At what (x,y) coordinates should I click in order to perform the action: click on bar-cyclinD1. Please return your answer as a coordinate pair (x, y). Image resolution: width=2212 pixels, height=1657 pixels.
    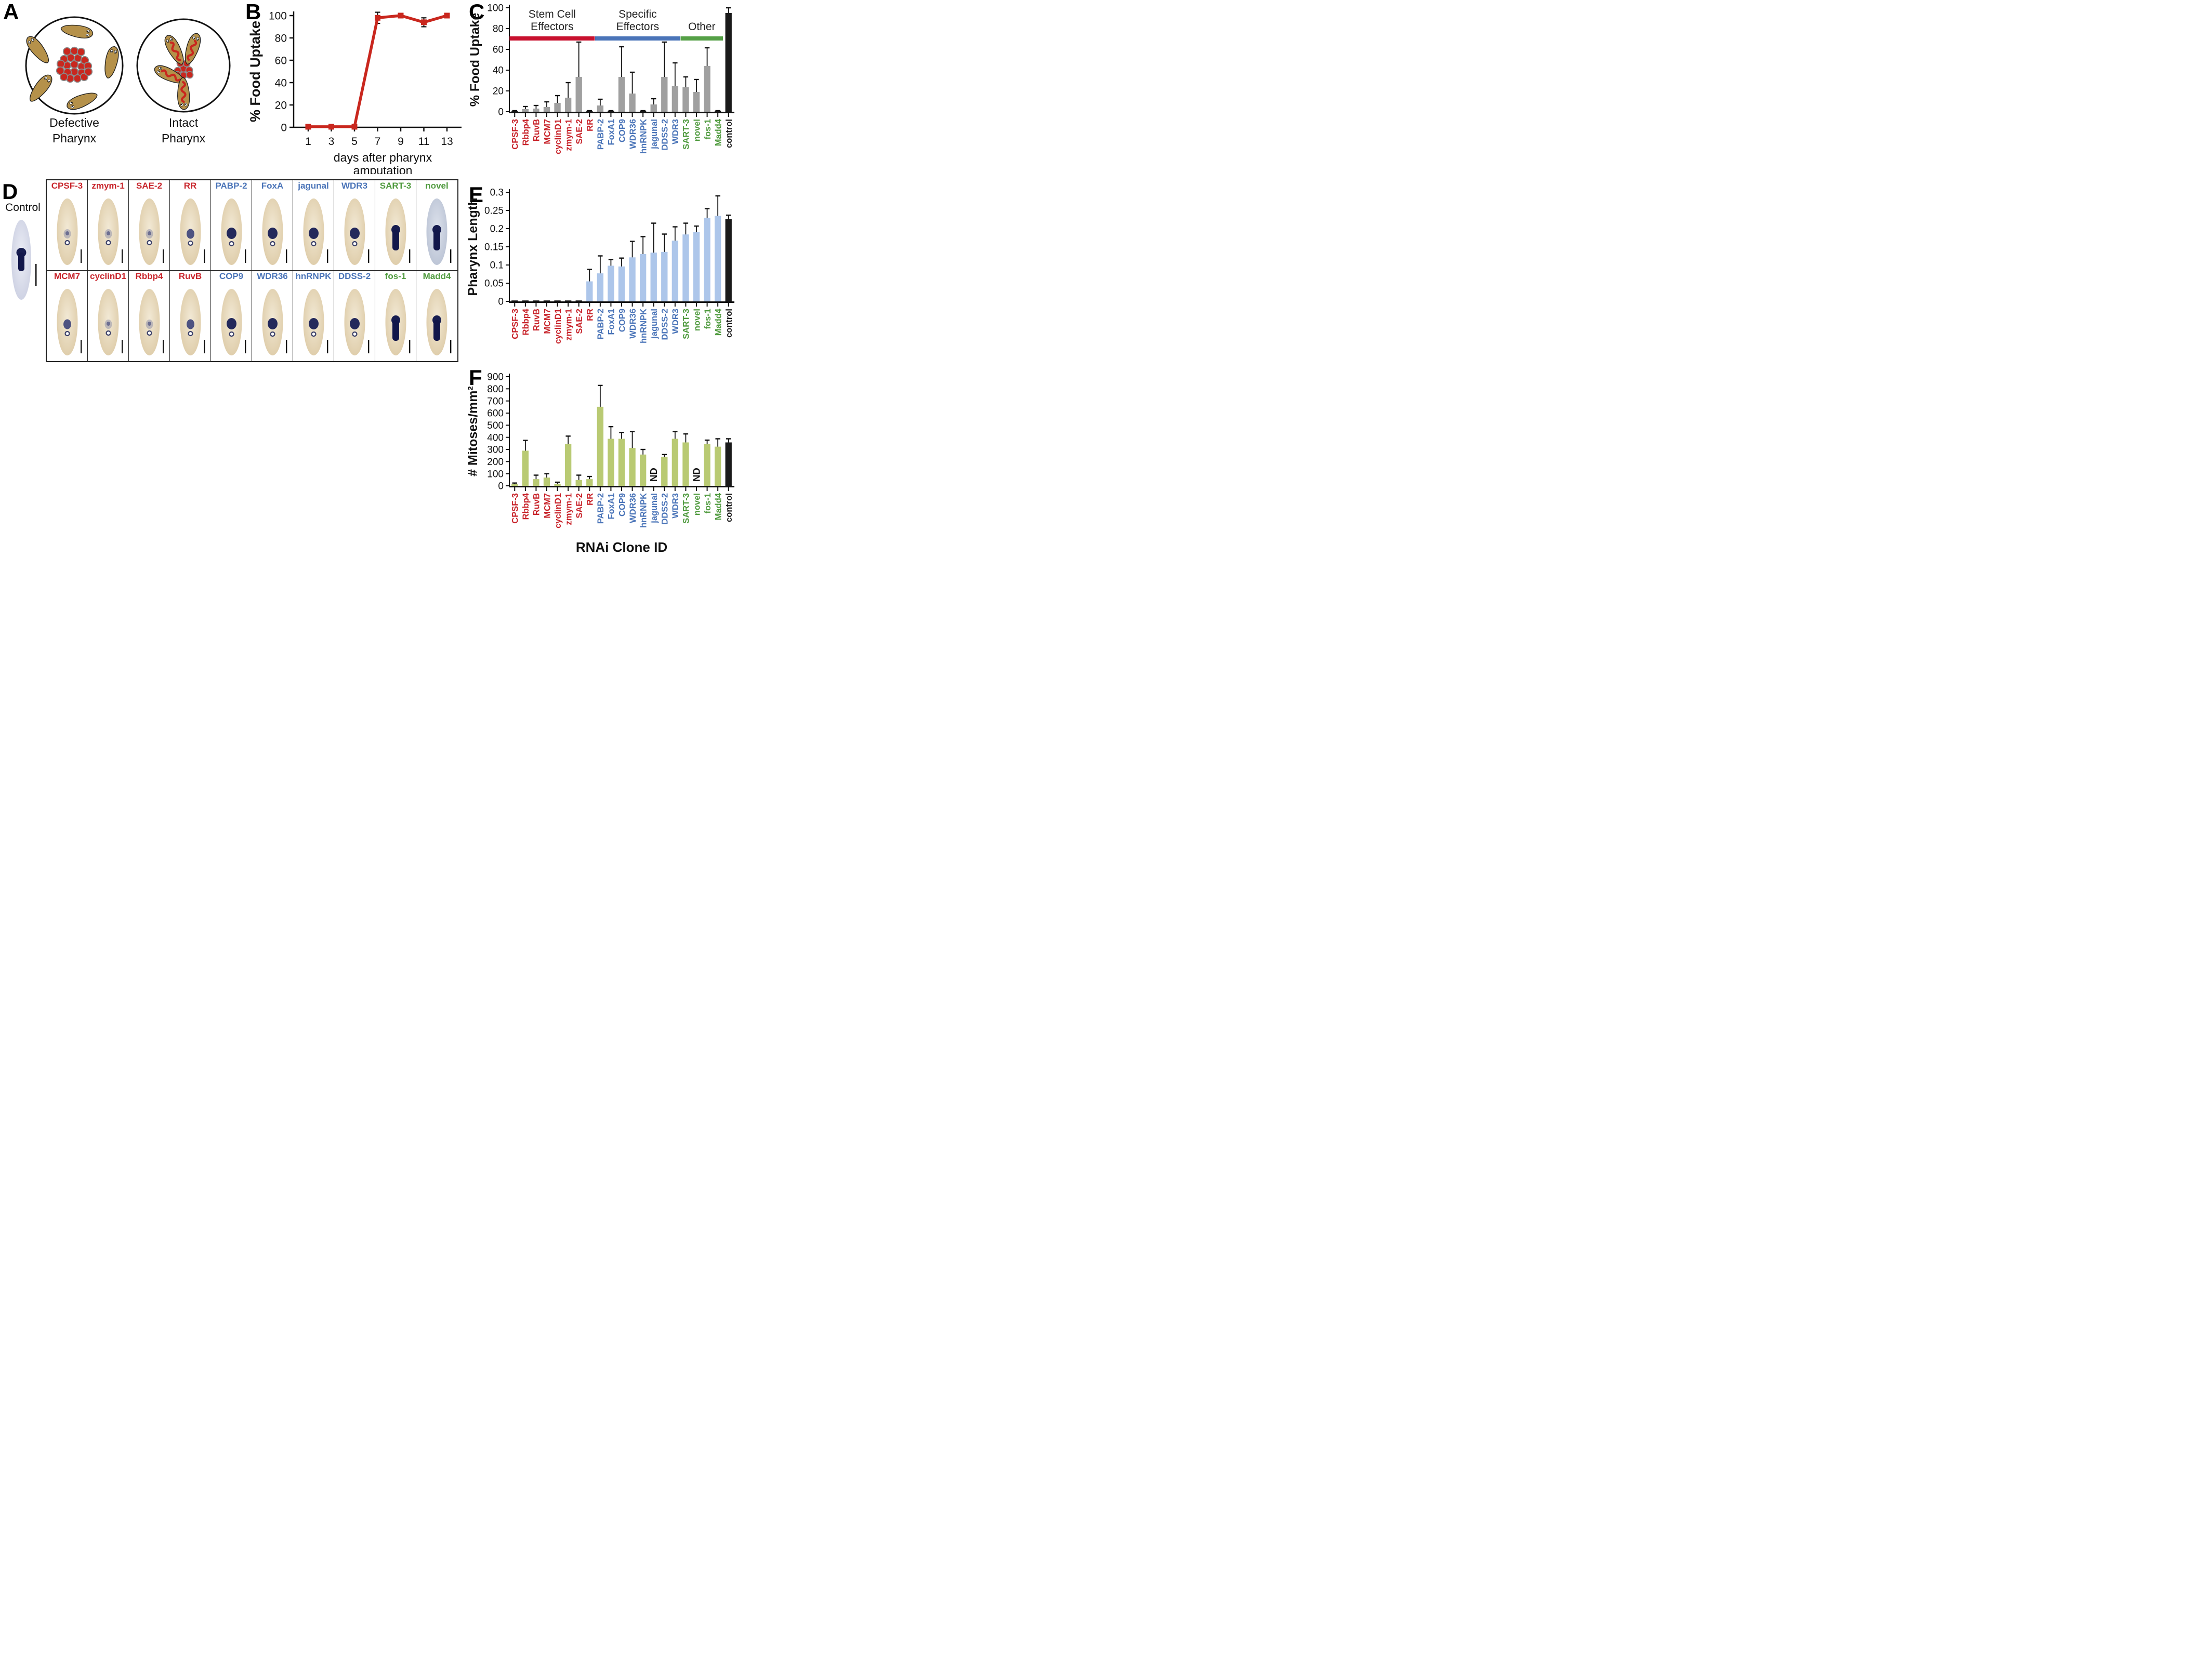
    Looking at the image, I should click on (557, 485).